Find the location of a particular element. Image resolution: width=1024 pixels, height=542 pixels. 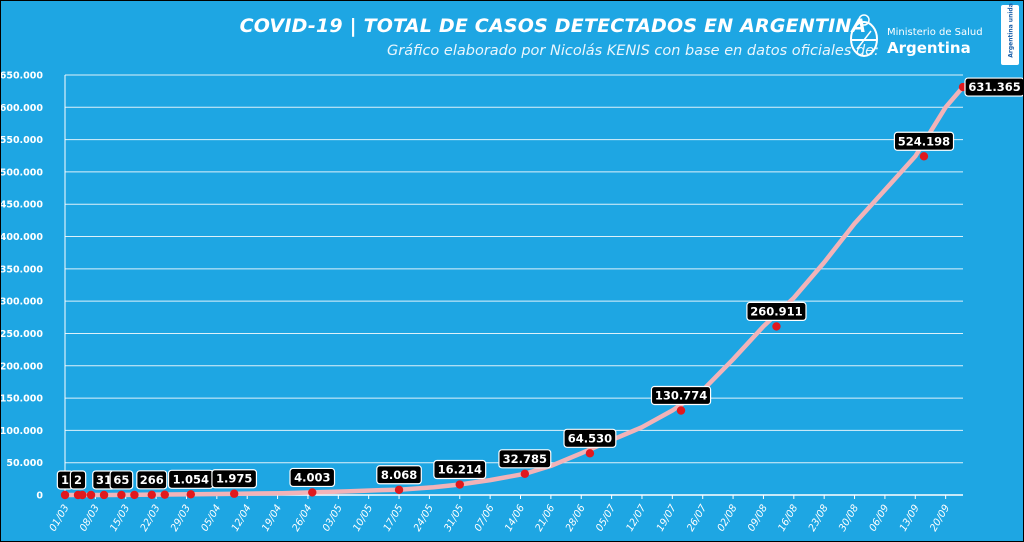

x-tick-label: 02/08 is located at coordinates (728, 518).